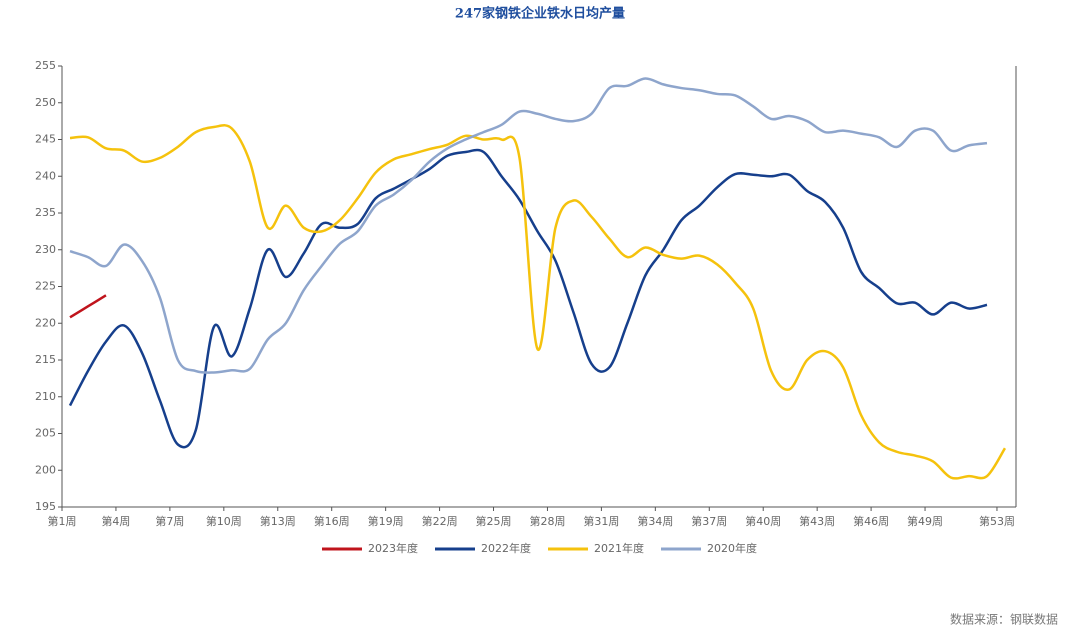 Image resolution: width=1080 pixels, height=637 pixels. Describe the element at coordinates (45, 212) in the screenshot. I see `y-tick-label: 235` at that location.